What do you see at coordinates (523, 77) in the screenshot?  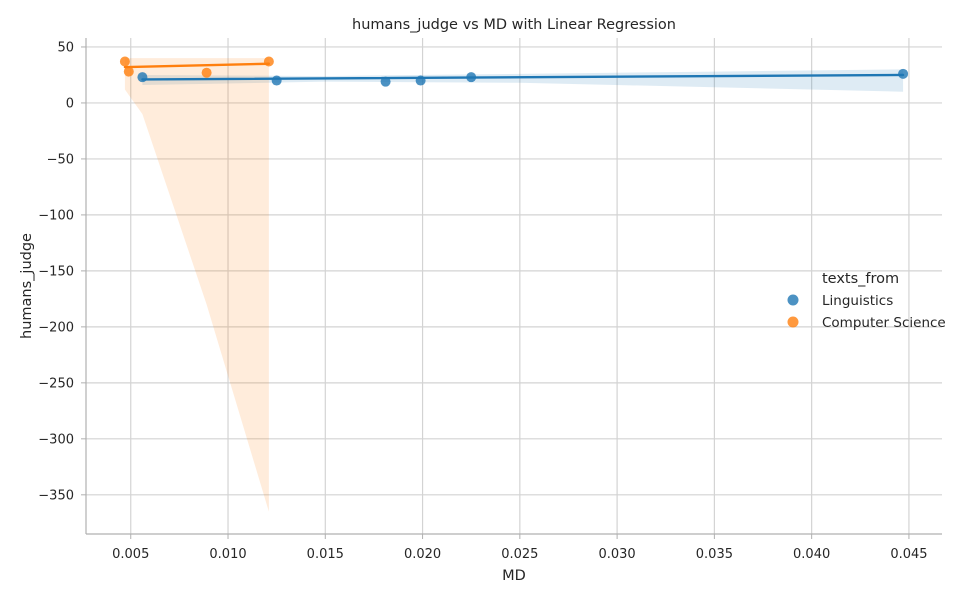 I see `regression-line-linguistics` at bounding box center [523, 77].